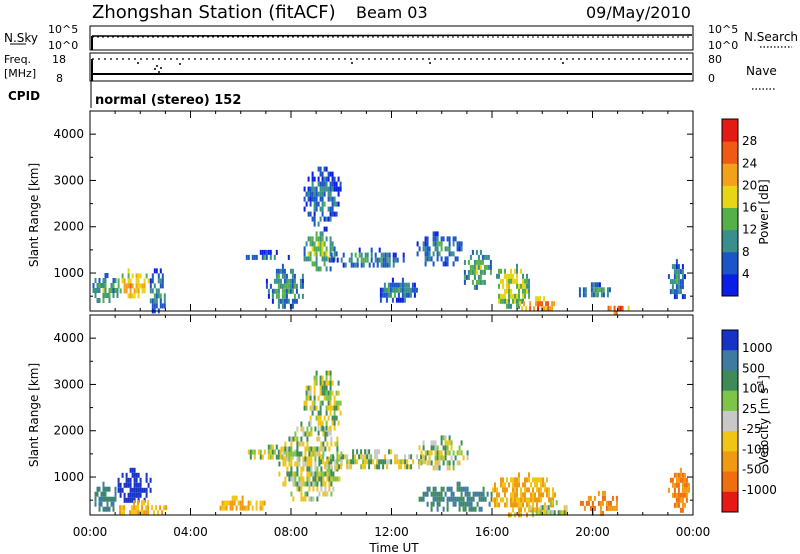 This screenshot has width=800, height=554. I want to click on nave-tick-top: 80, so click(715, 59).